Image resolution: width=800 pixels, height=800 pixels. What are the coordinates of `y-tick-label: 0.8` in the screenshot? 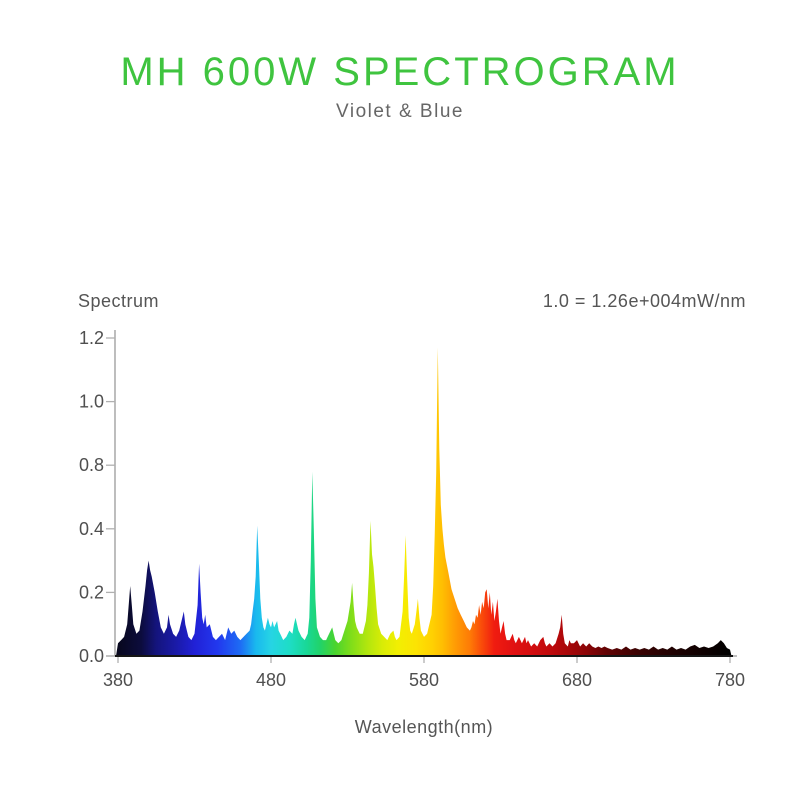 It's located at (91, 465).